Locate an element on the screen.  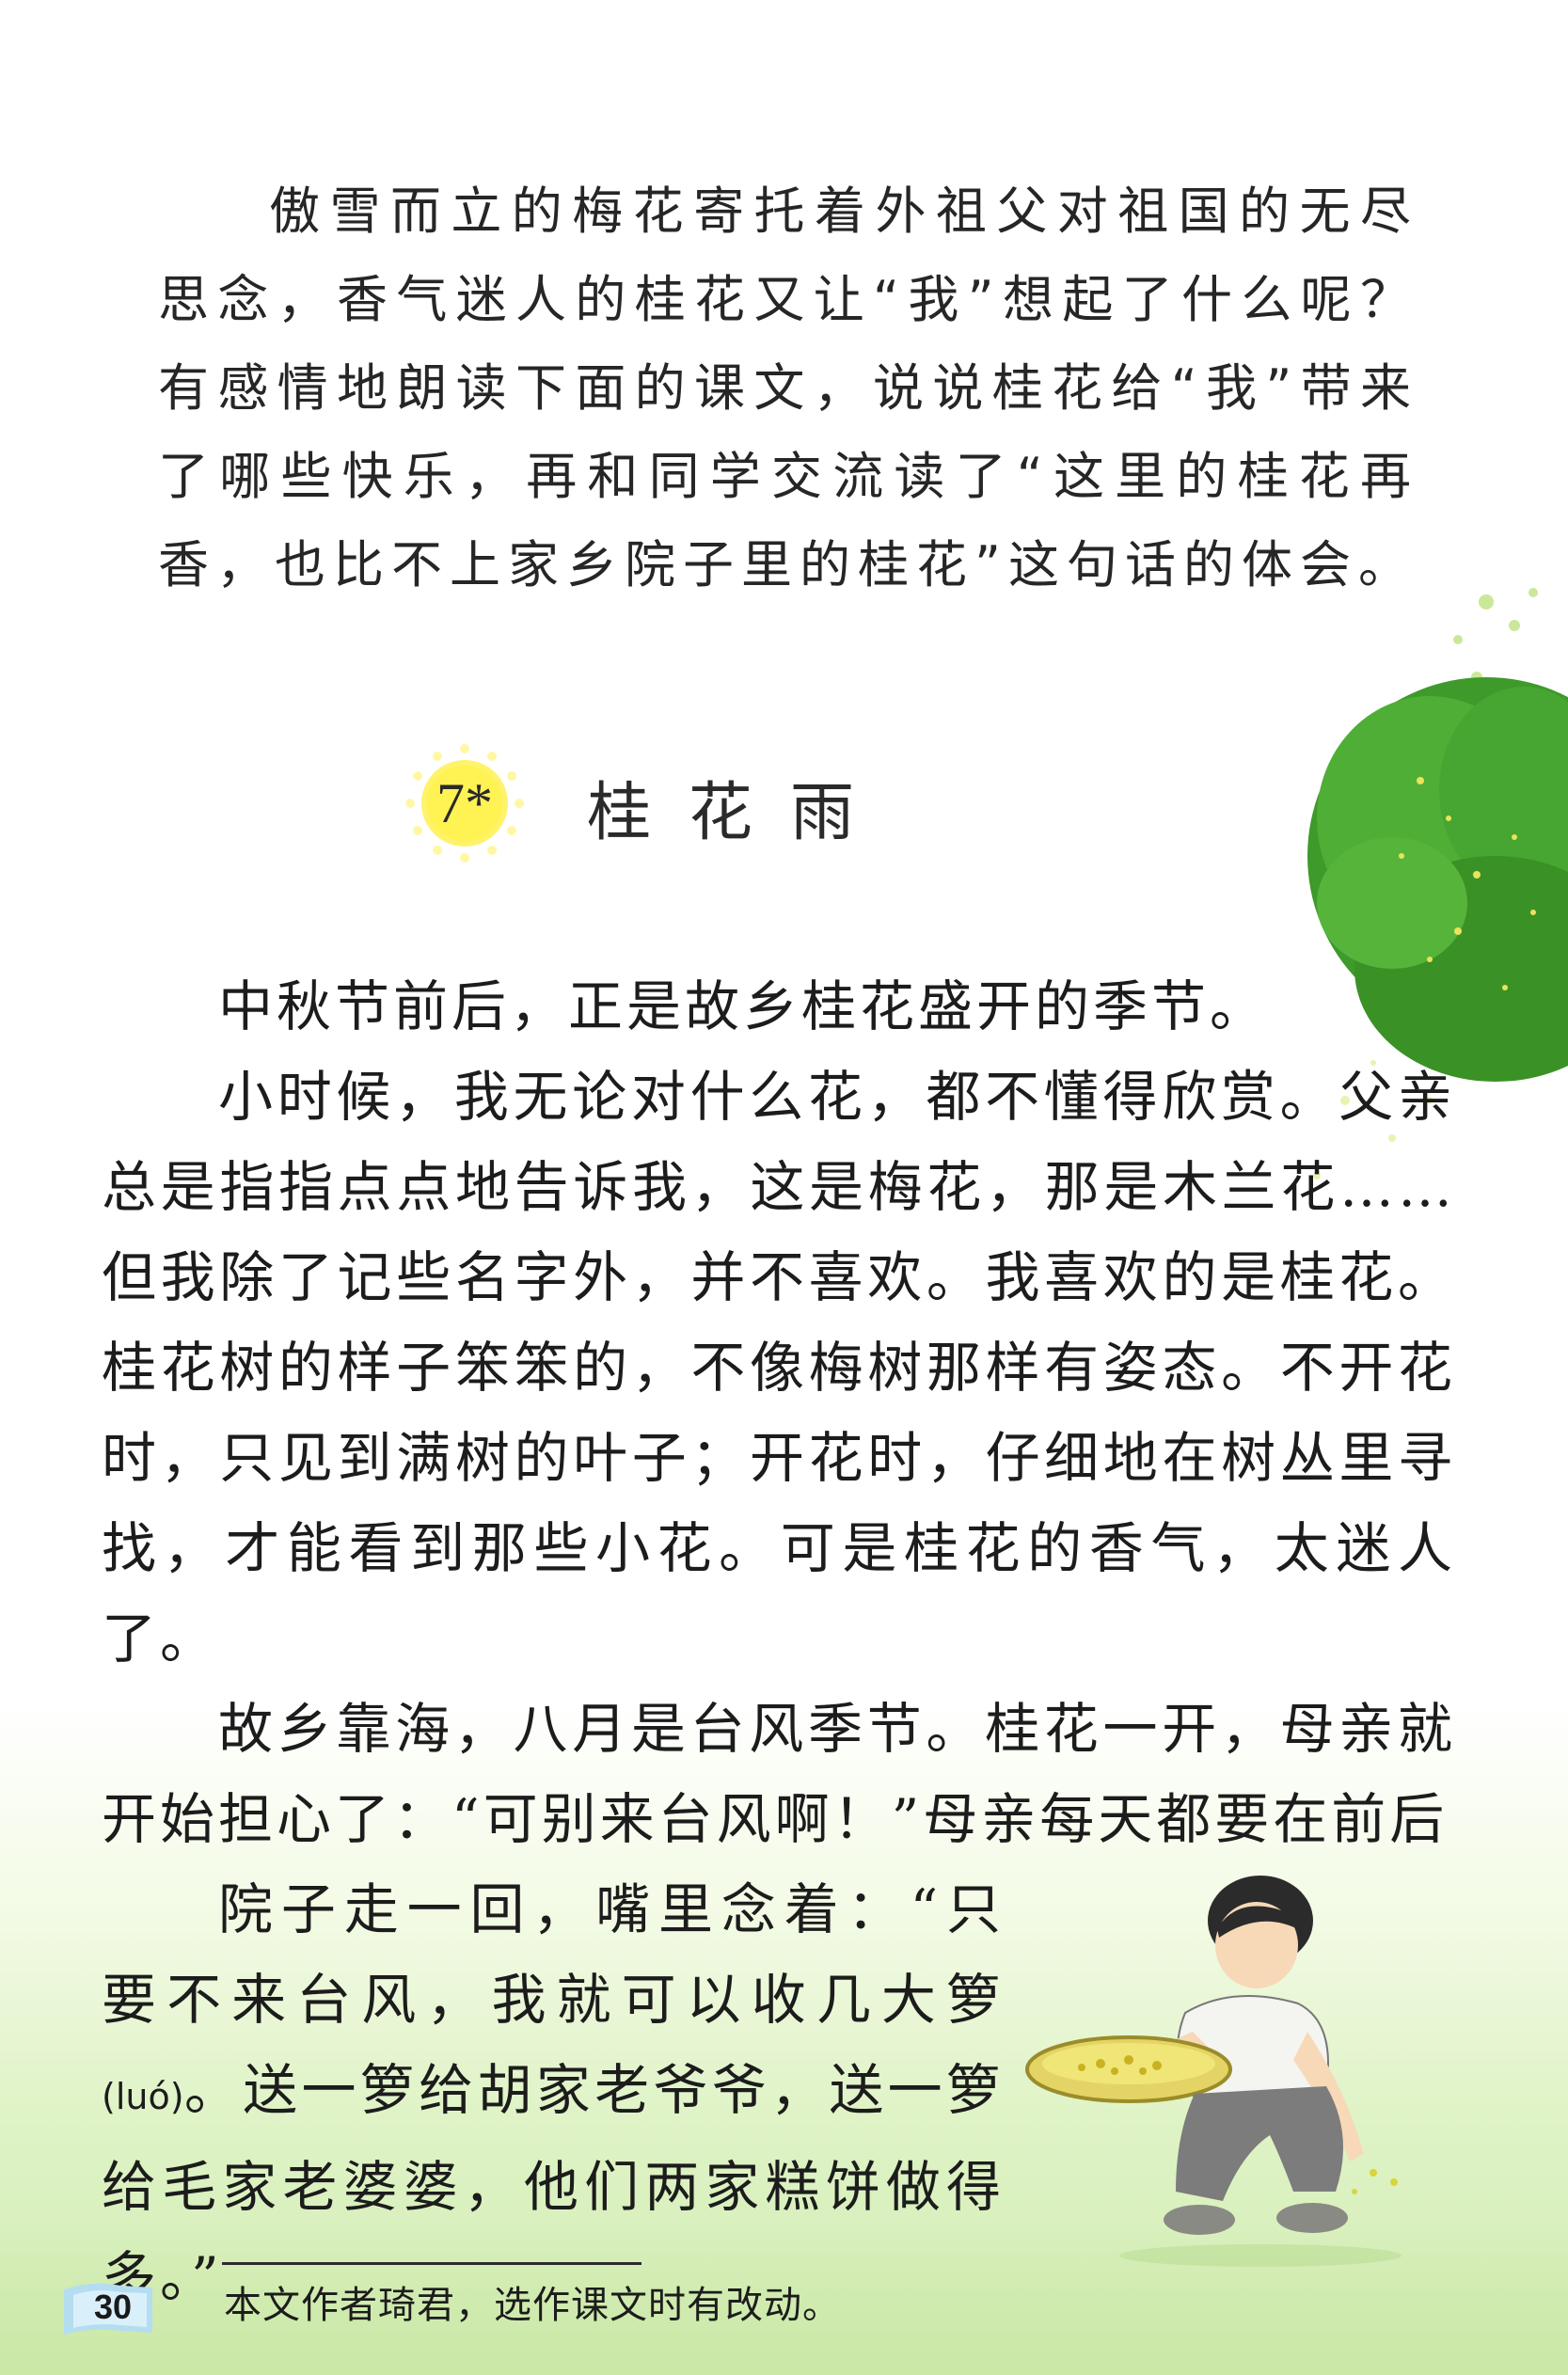
sun-badge-icon is located at coordinates (465, 803).